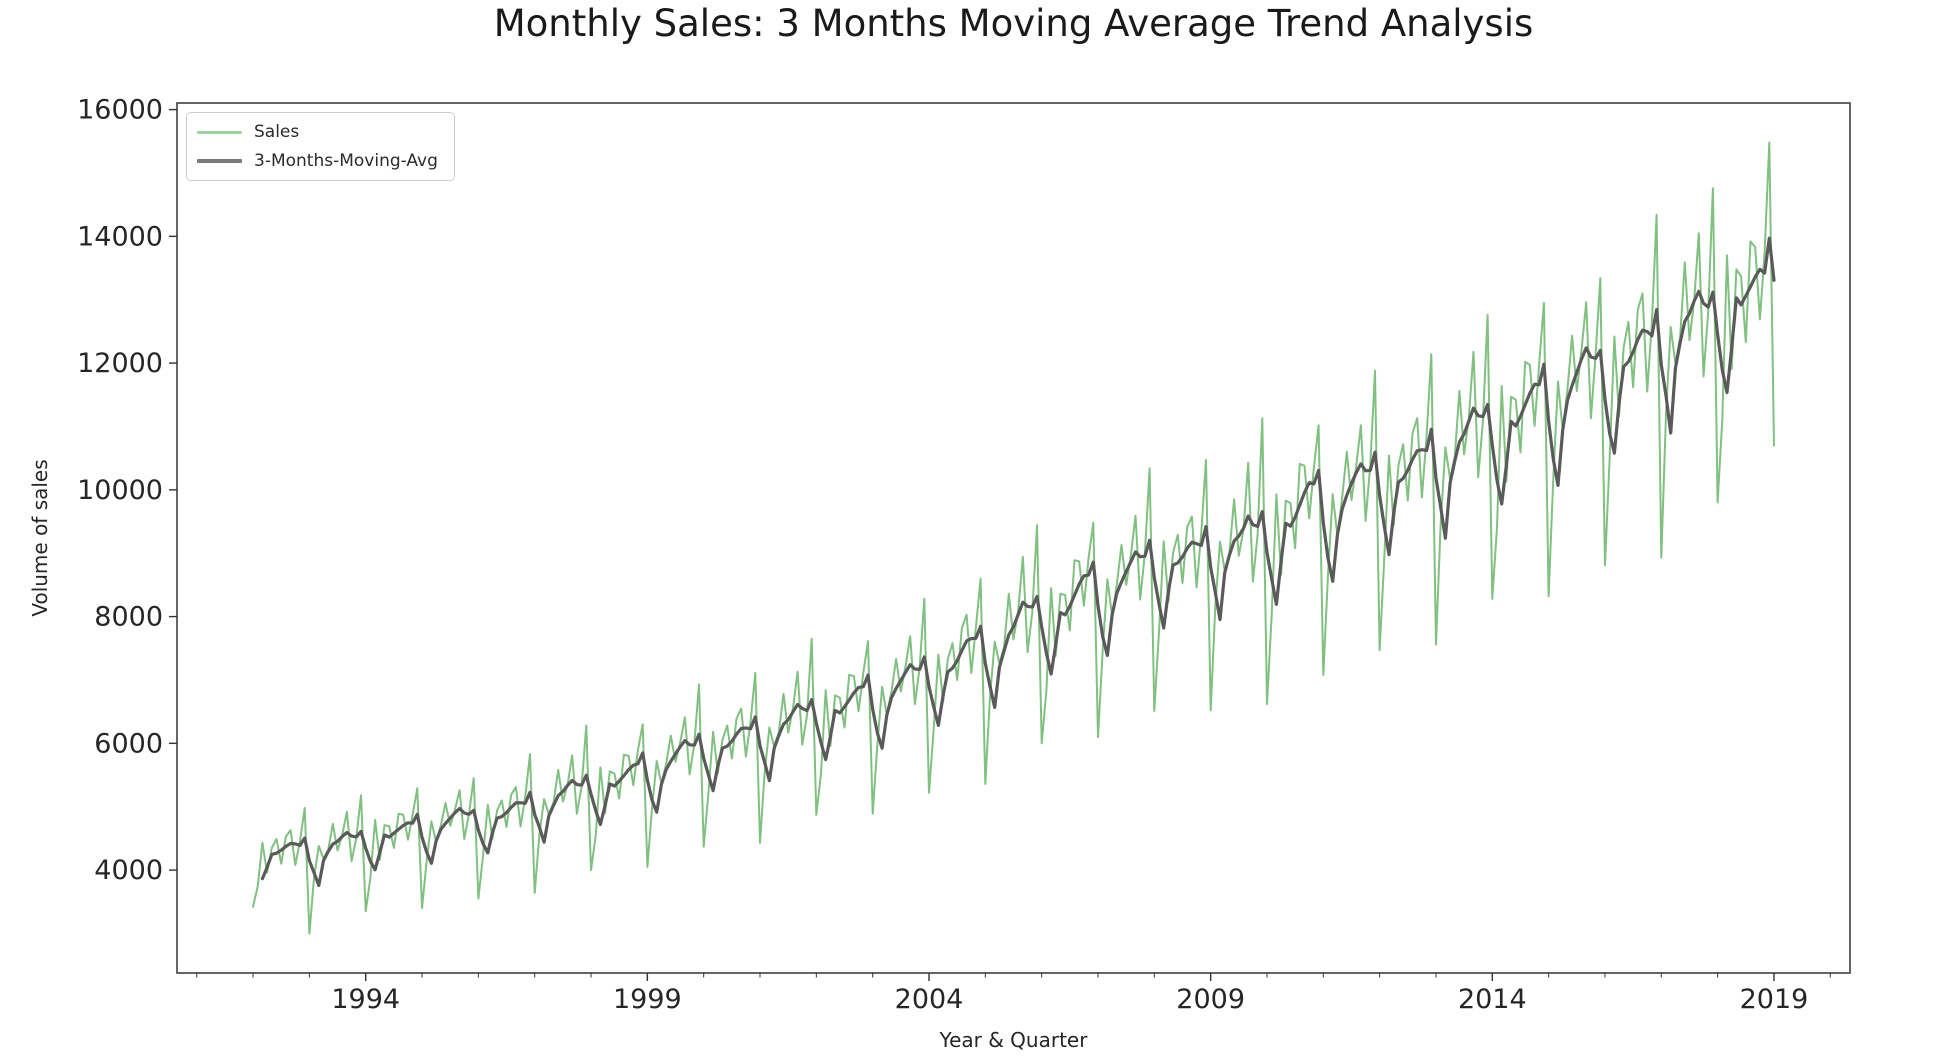 The image size is (1934, 1061). I want to click on y-tick-label: 8000, so click(128, 617).